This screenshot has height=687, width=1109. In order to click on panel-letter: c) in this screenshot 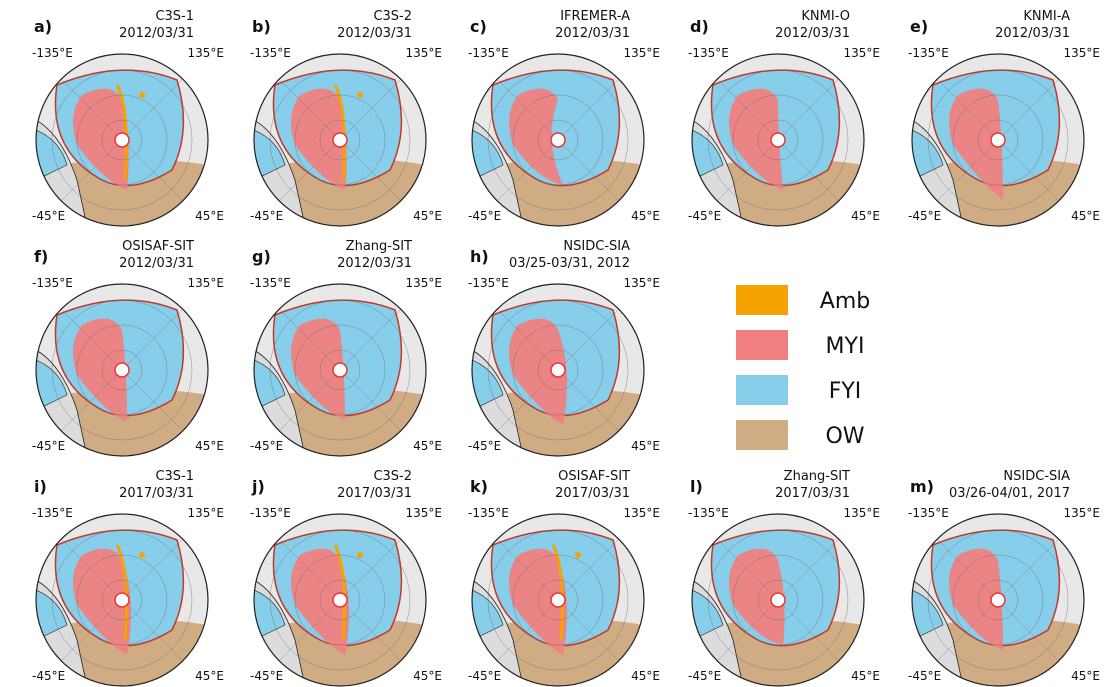, I will do `click(478, 26)`.